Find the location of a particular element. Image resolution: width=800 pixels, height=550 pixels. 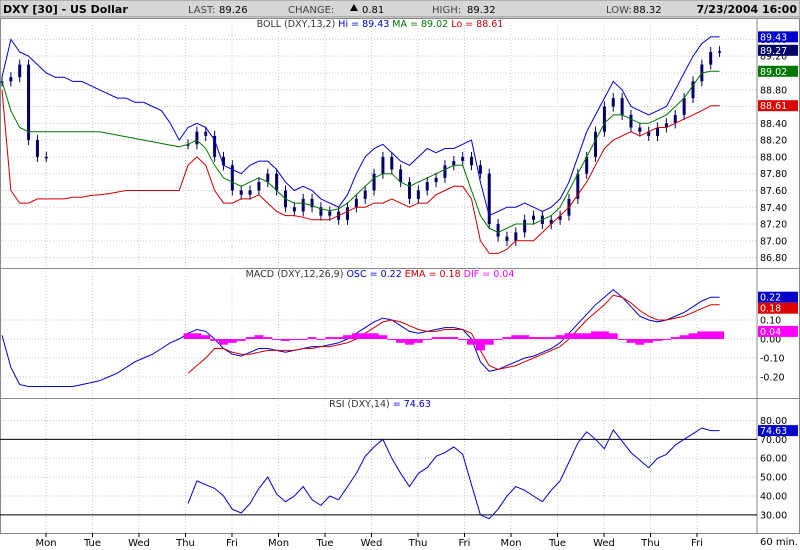

y-tick-label: 50.00 is located at coordinates (773, 478).